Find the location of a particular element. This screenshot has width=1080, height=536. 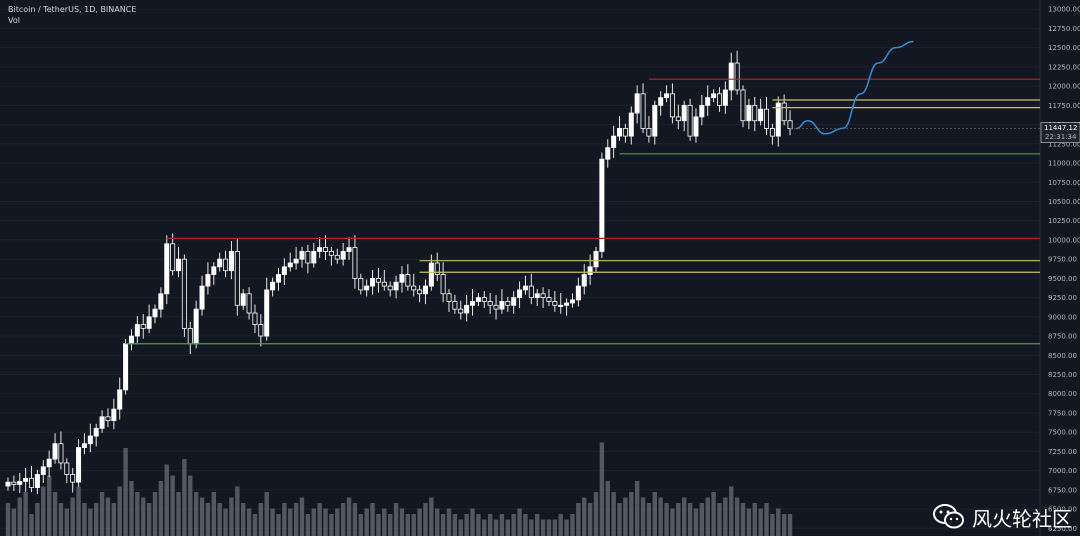

watermark: 风火轮社区 is located at coordinates (1002, 517).